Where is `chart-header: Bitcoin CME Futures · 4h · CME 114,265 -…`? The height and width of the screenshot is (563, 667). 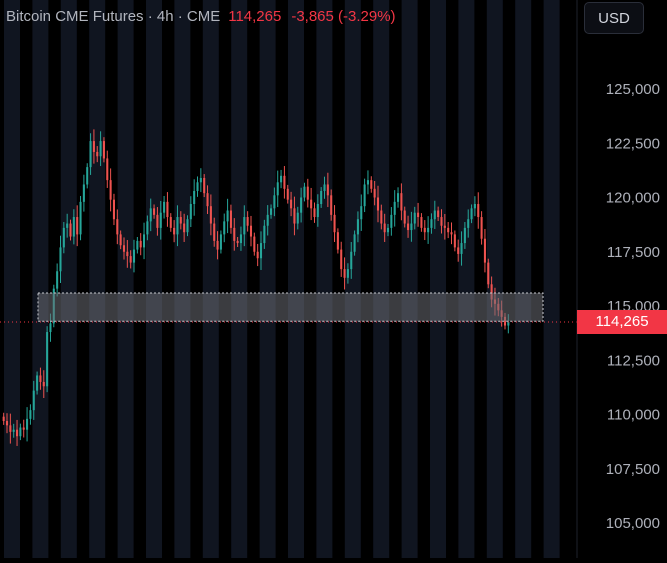
chart-header: Bitcoin CME Futures · 4h · CME 114,265 -… is located at coordinates (201, 16).